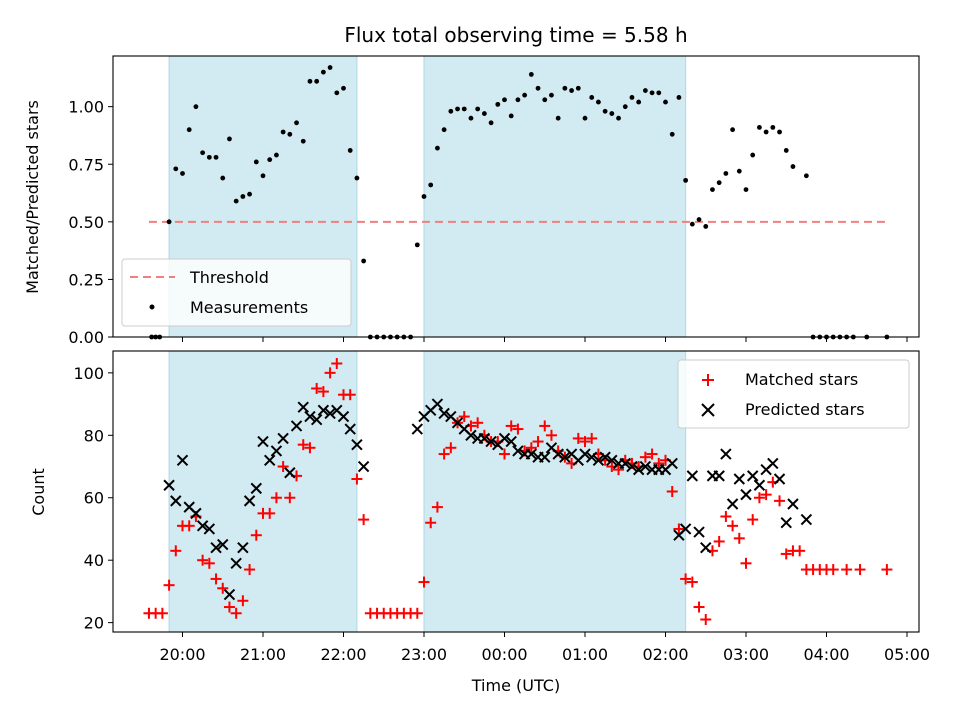 This screenshot has height=724, width=960. What do you see at coordinates (343, 654) in the screenshot?
I see `x-tick-label: 22:00` at bounding box center [343, 654].